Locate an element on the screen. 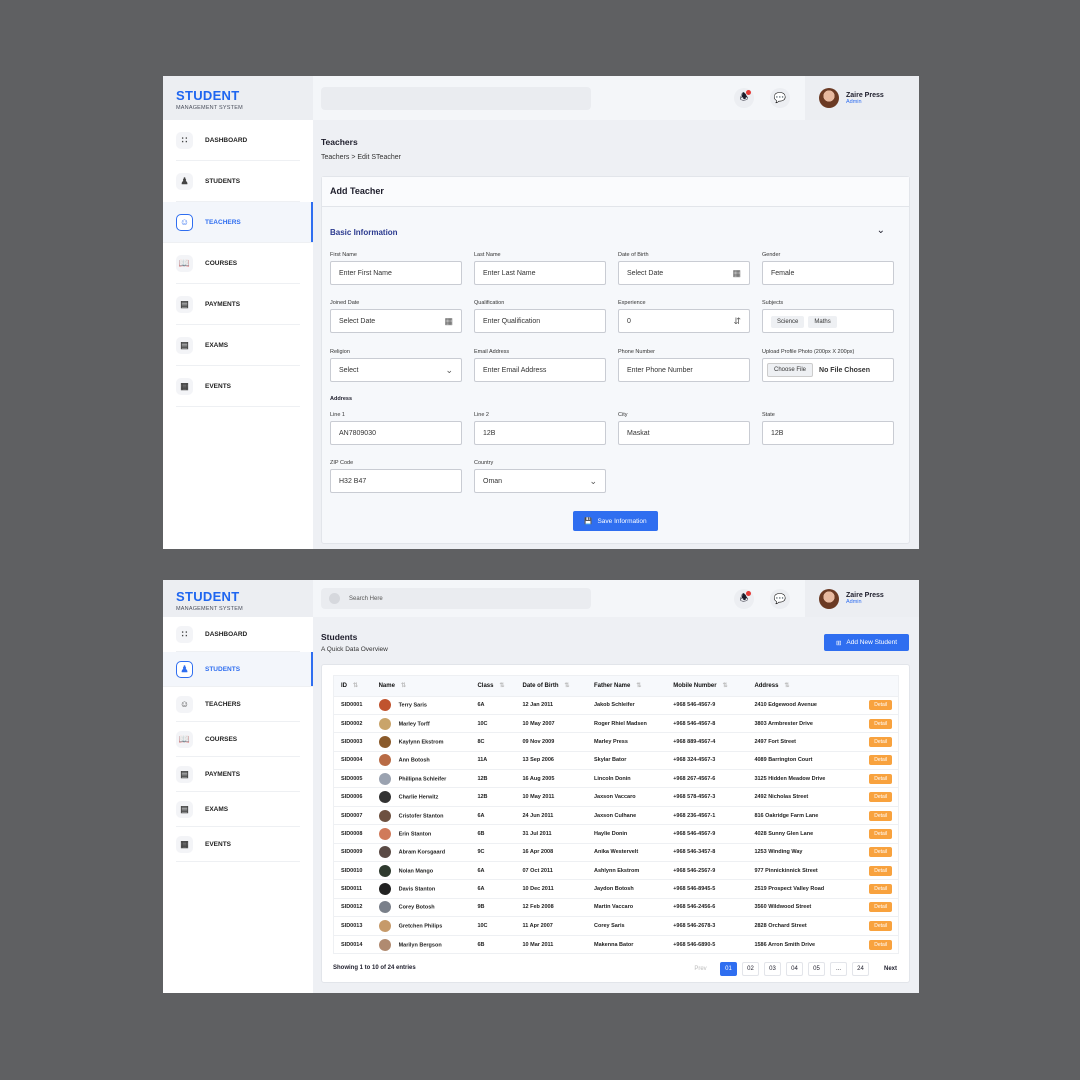  input-box: 0 ⇵ is located at coordinates (684, 321).